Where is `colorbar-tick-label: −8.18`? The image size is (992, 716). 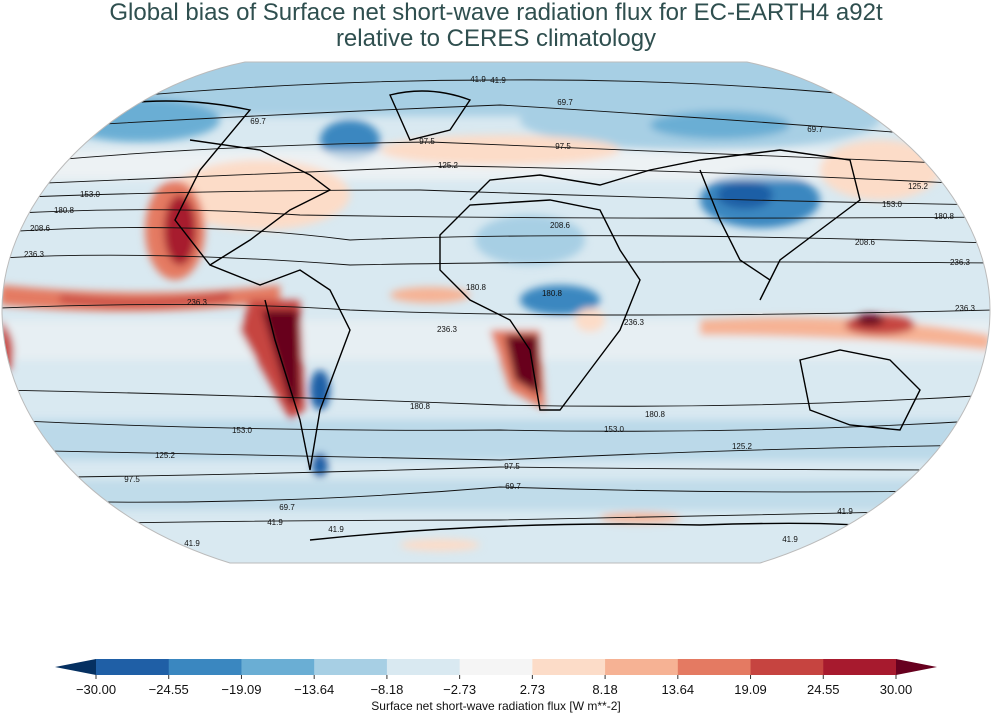 colorbar-tick-label: −8.18 is located at coordinates (387, 689).